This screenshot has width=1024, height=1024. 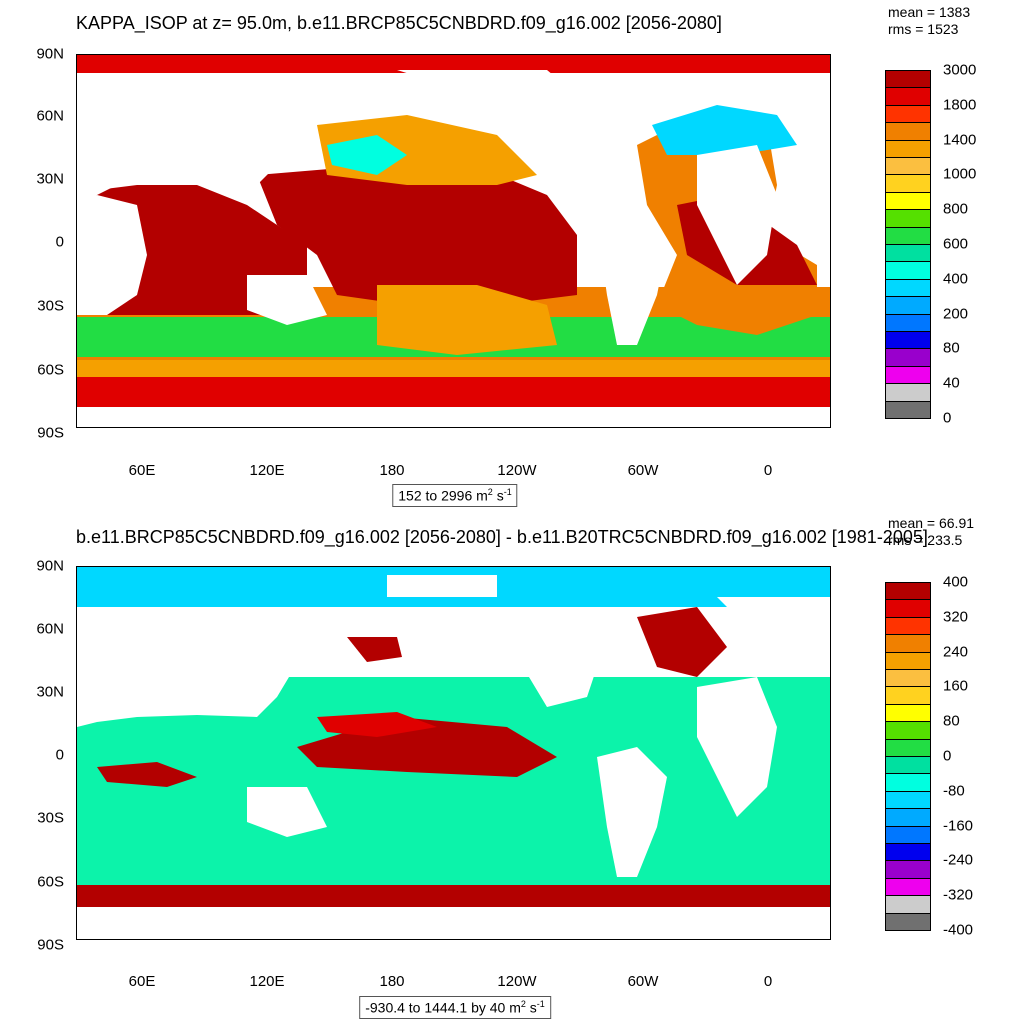 What do you see at coordinates (531, 1007) in the screenshot?
I see `panel2-units-s: s` at bounding box center [531, 1007].